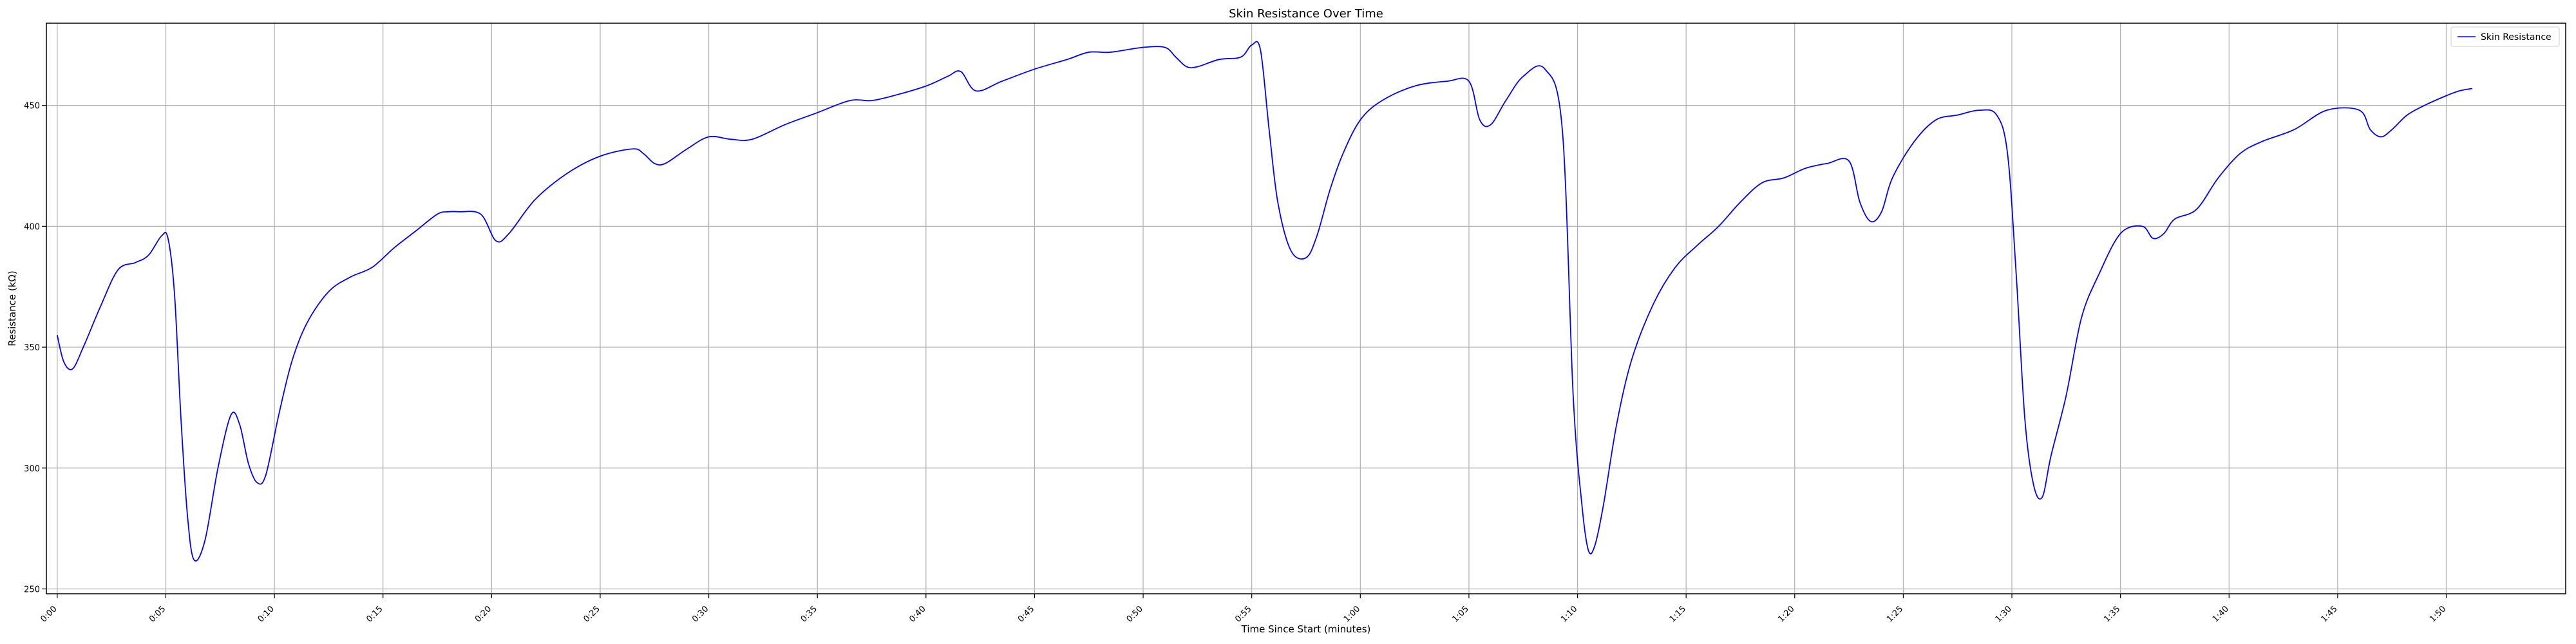  What do you see at coordinates (2516, 38) in the screenshot?
I see `legend-label: Skin Resistance` at bounding box center [2516, 38].